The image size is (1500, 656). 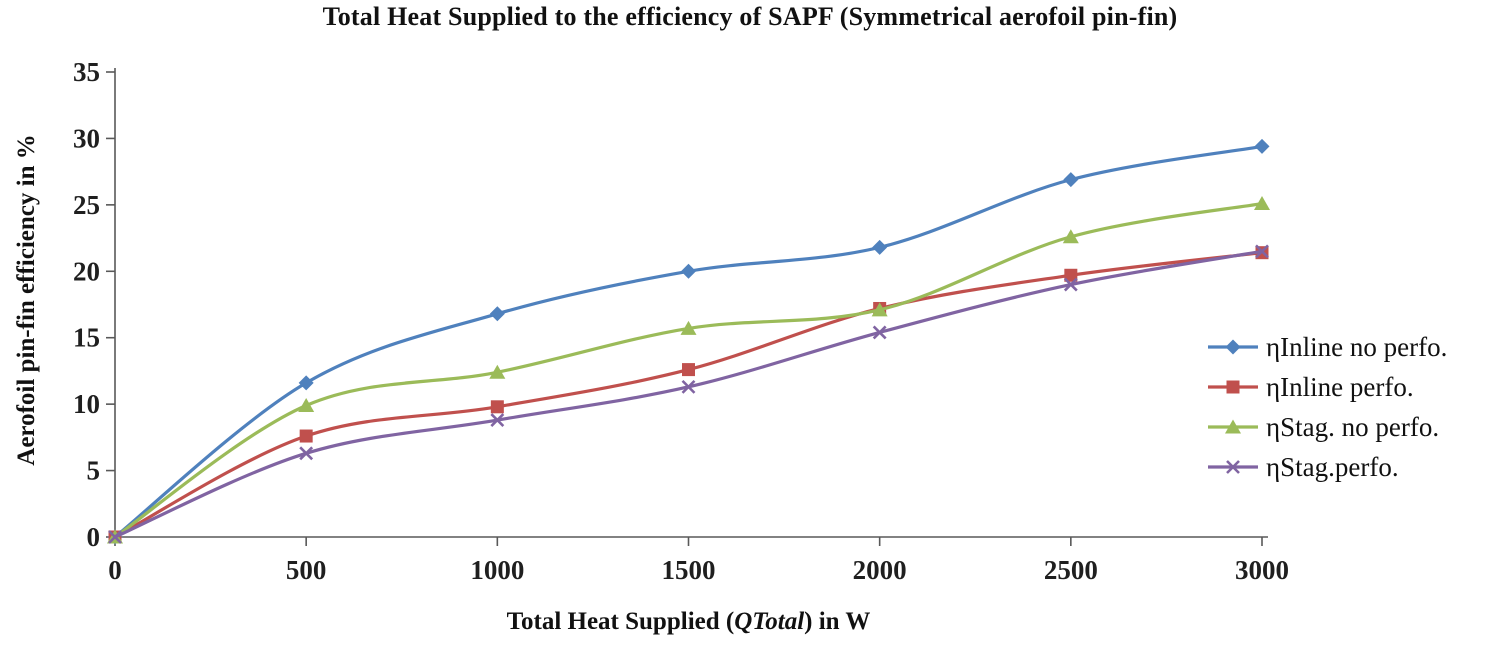 What do you see at coordinates (115, 570) in the screenshot?
I see `x-tick-label: 0` at bounding box center [115, 570].